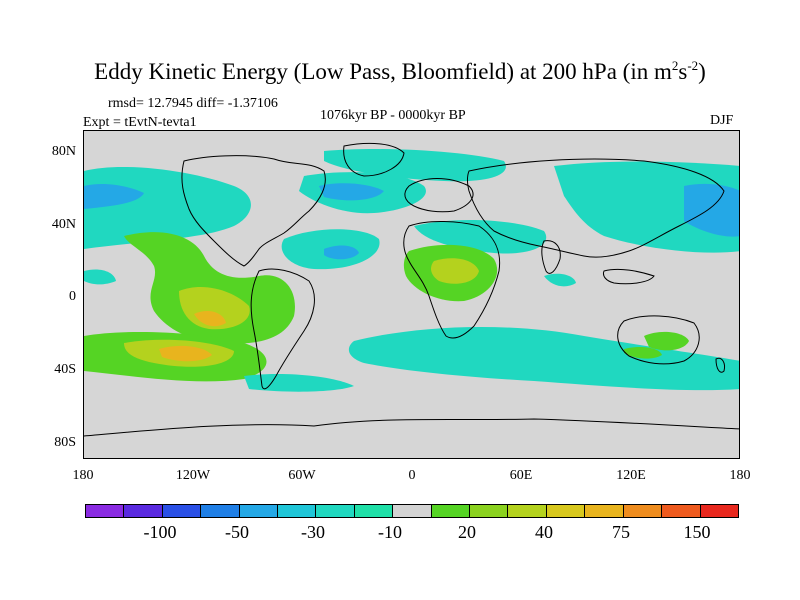 The height and width of the screenshot is (600, 800). Describe the element at coordinates (72, 296) in the screenshot. I see `y-tick-label: 0` at that location.